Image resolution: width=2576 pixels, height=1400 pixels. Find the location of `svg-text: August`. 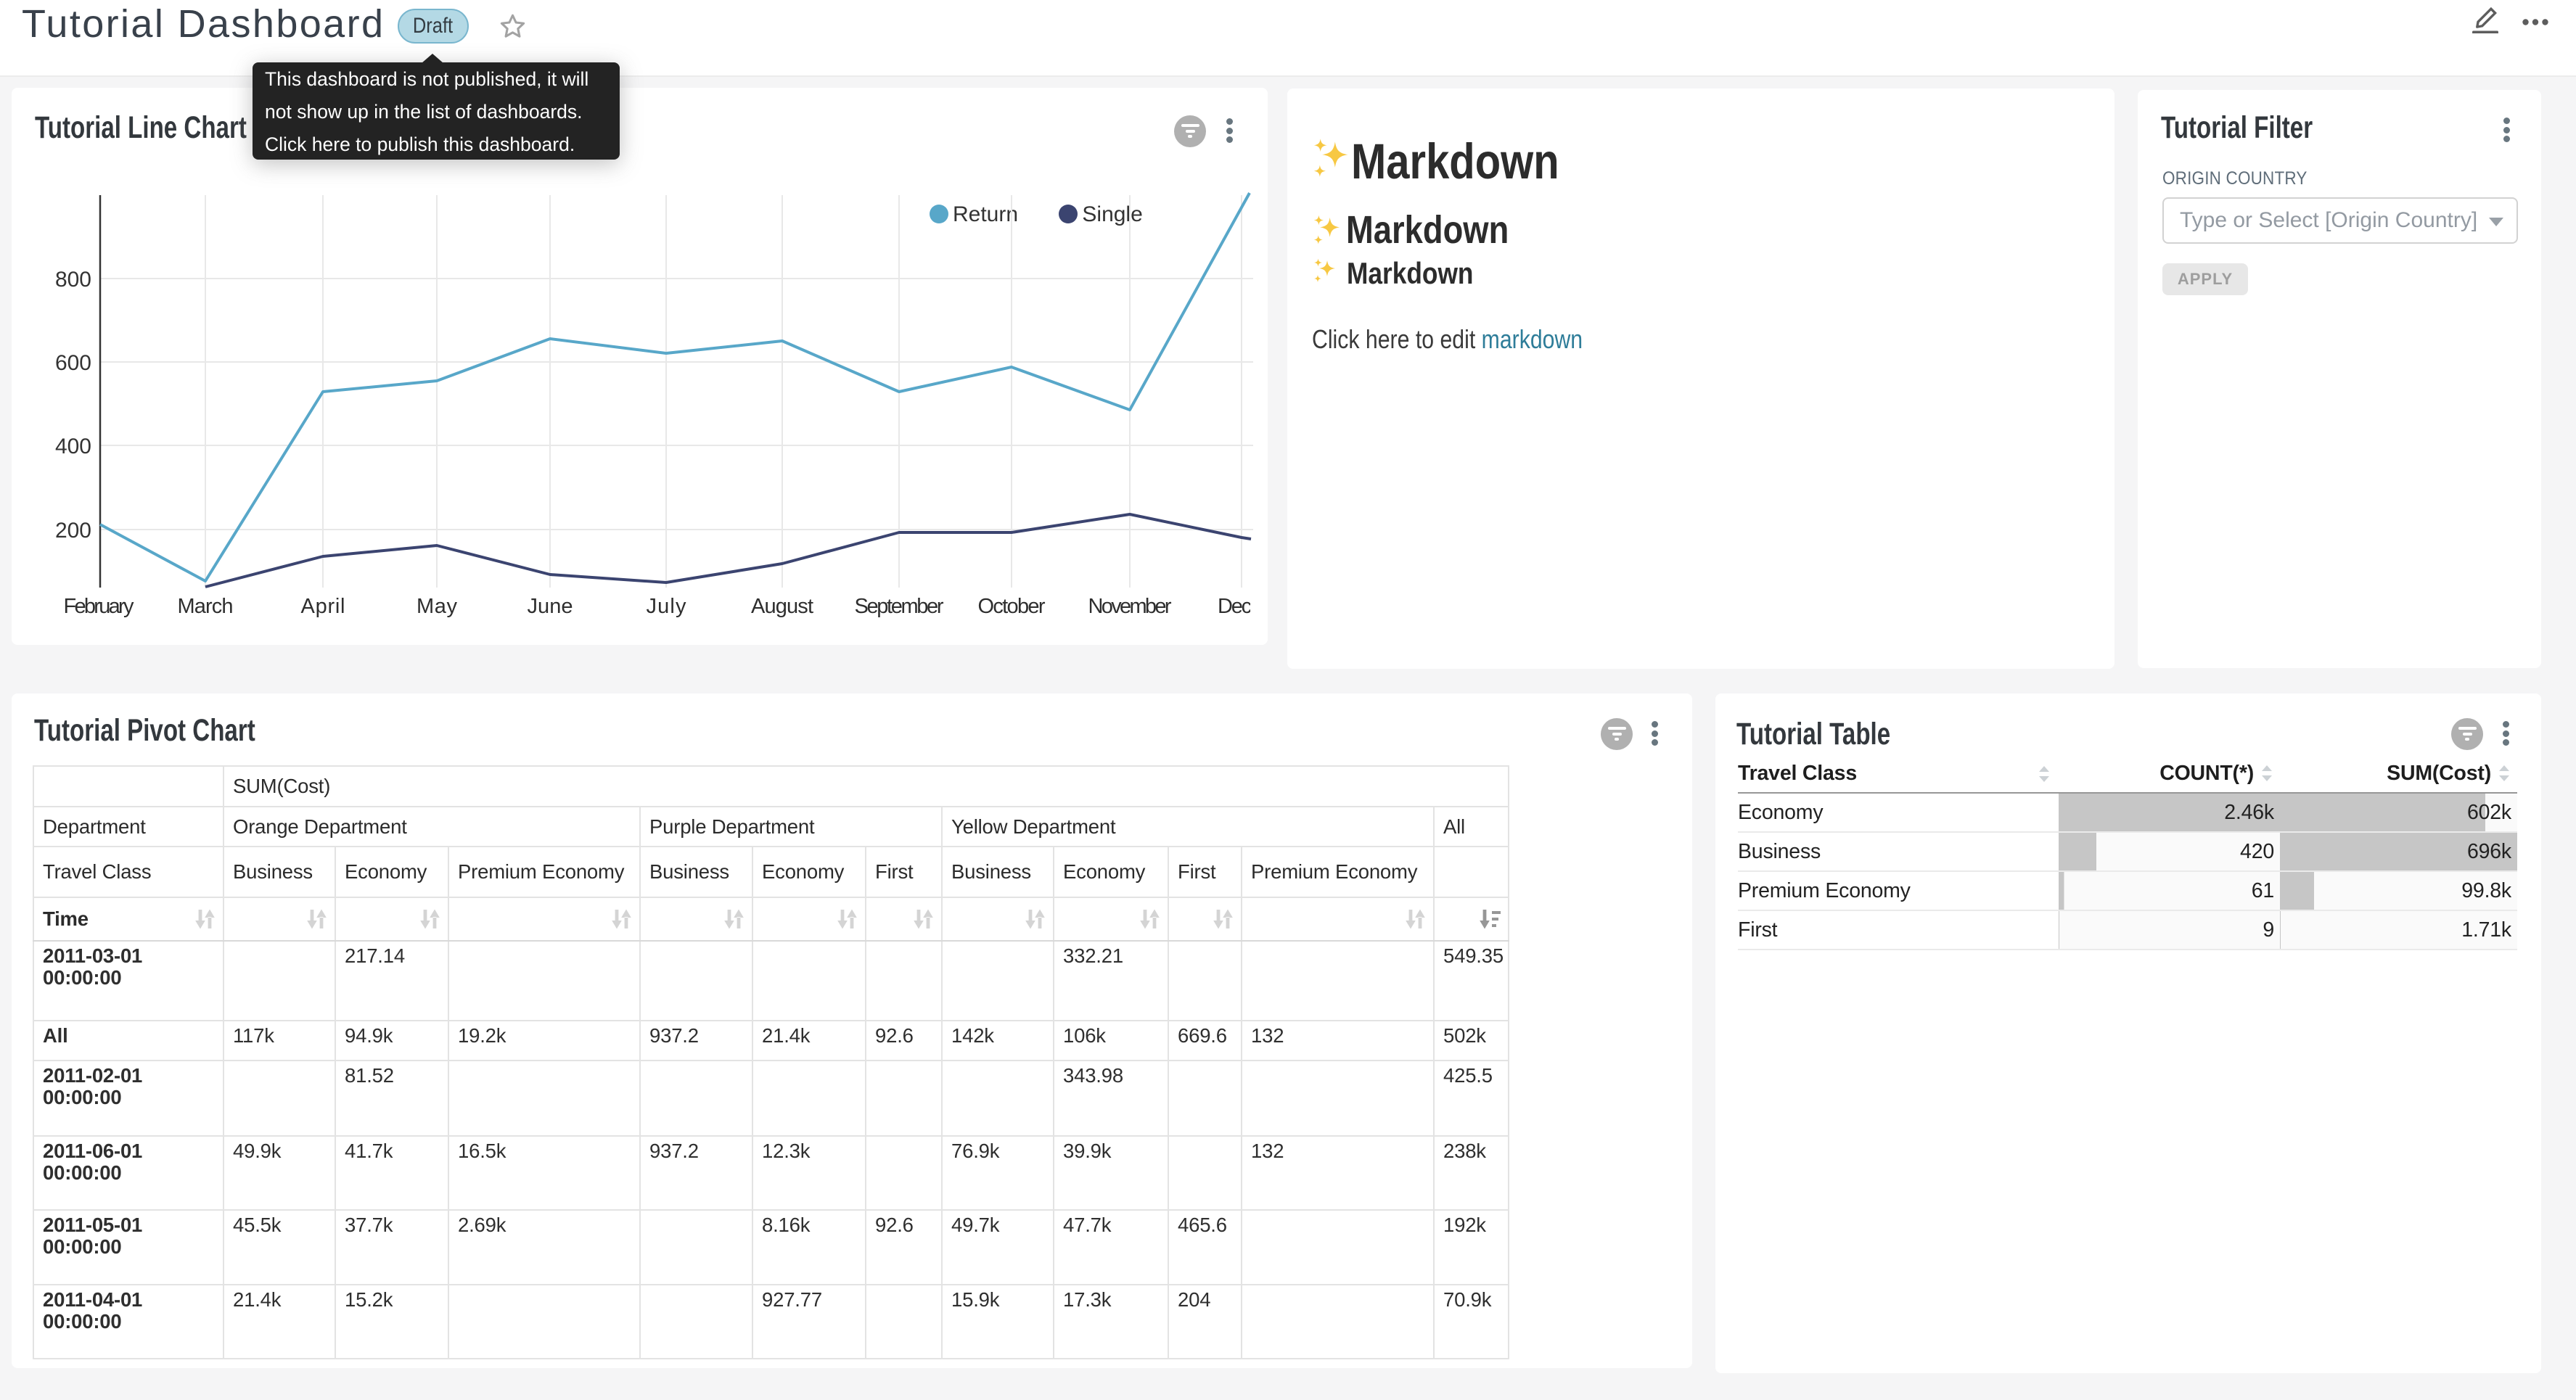

svg-text: August is located at coordinates (782, 606).